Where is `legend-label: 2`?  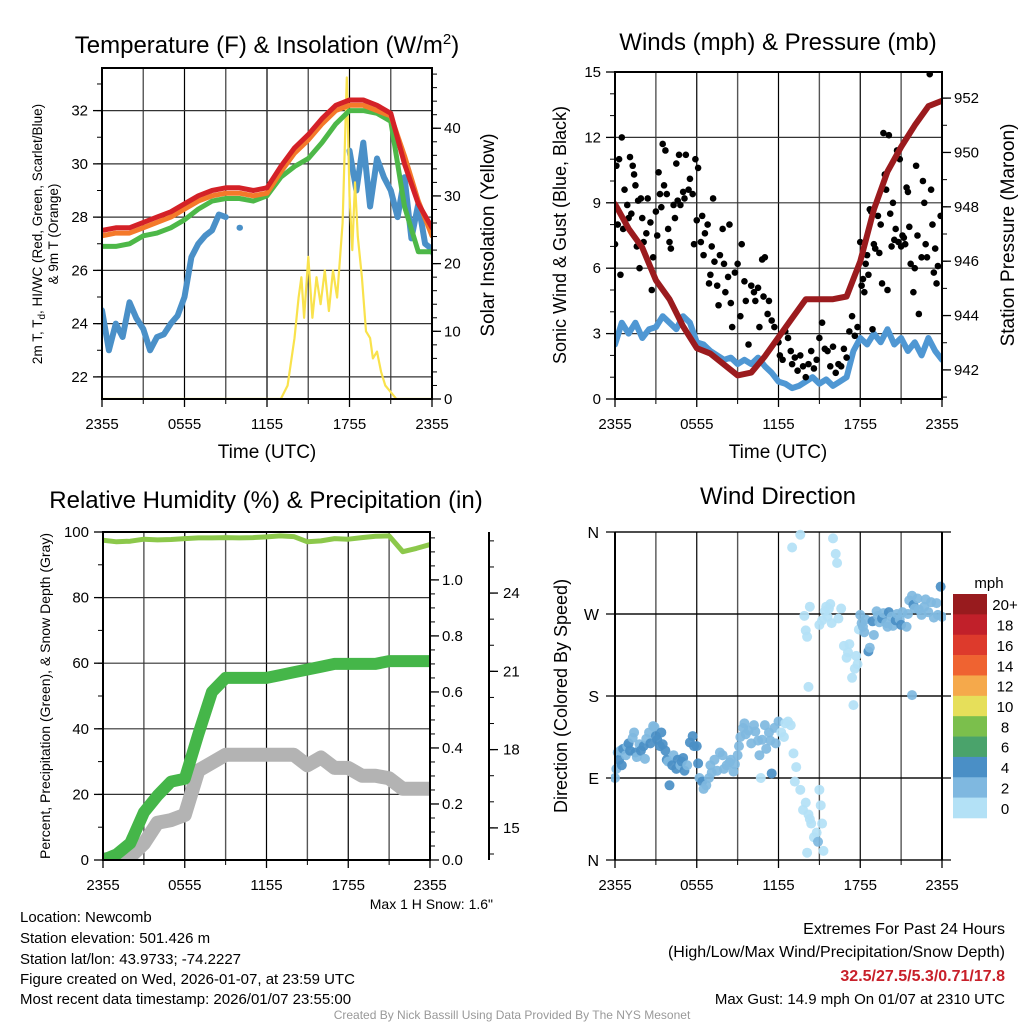 legend-label: 2 is located at coordinates (1005, 788).